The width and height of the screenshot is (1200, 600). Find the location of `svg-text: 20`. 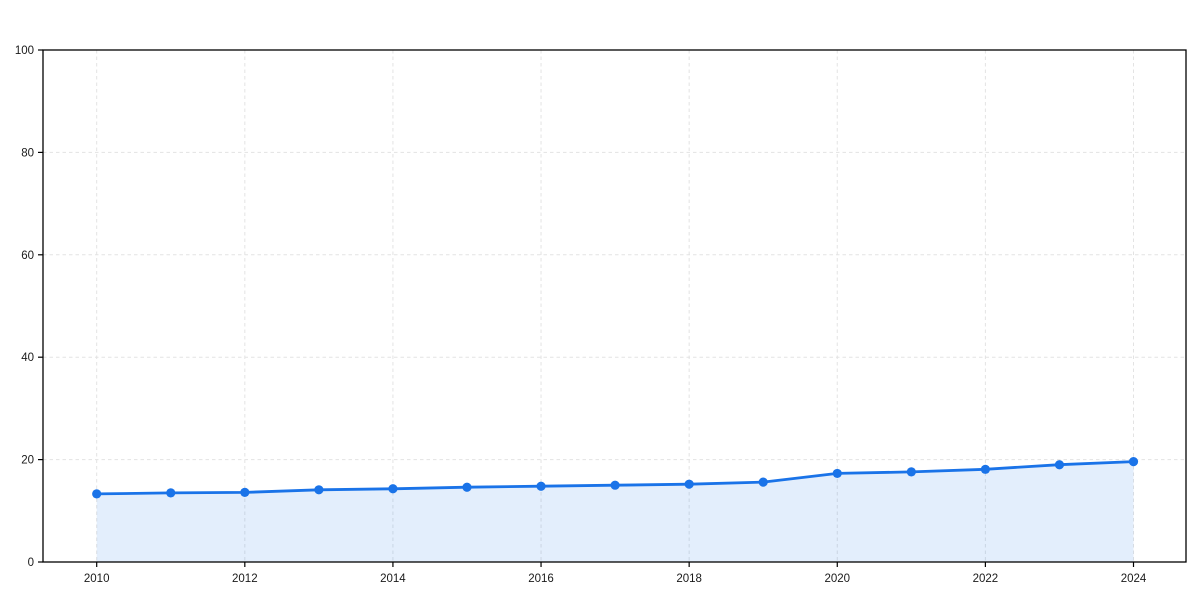

svg-text: 20 is located at coordinates (27, 461).